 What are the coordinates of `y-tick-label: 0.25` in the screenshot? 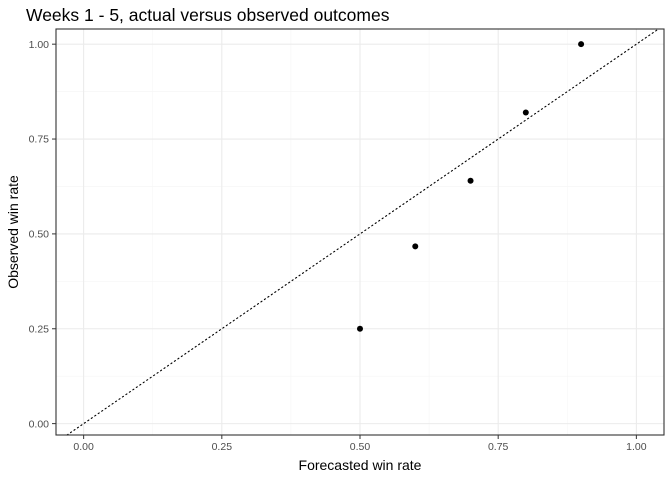 It's located at (39, 329).